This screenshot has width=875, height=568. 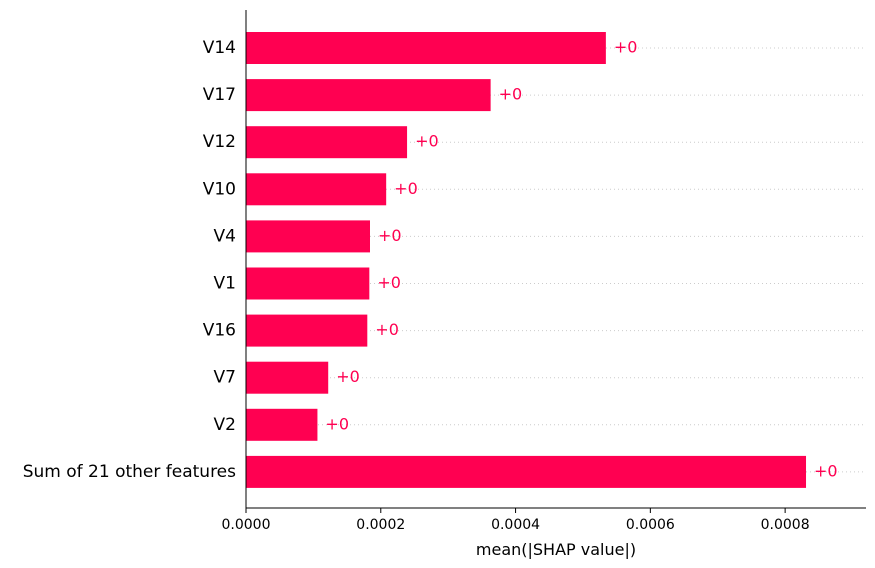 I want to click on feature-label: V1, so click(x=225, y=284).